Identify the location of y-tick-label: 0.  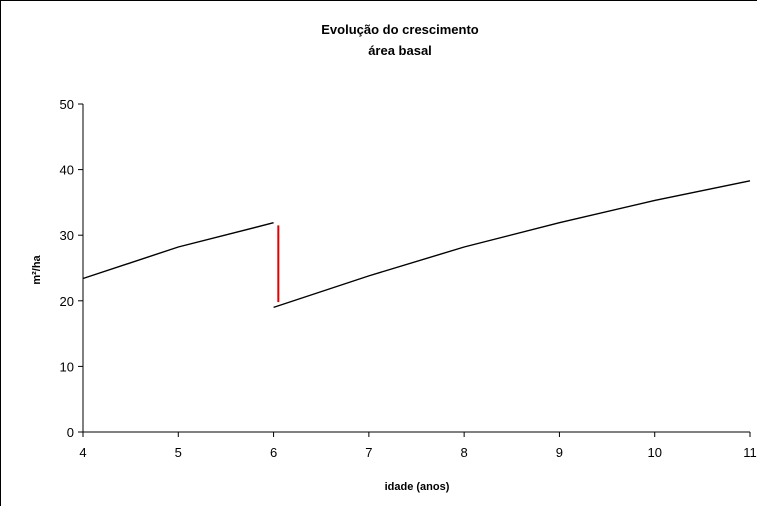
(70, 432).